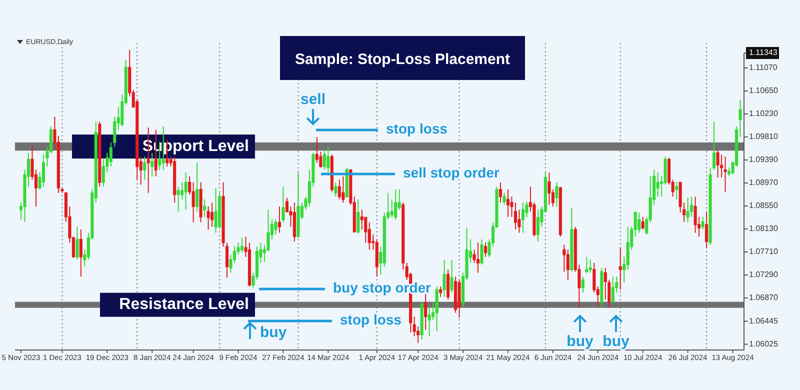 The height and width of the screenshot is (390, 800). Describe the element at coordinates (763, 113) in the screenshot. I see `y-tick-label: 1.10230` at that location.